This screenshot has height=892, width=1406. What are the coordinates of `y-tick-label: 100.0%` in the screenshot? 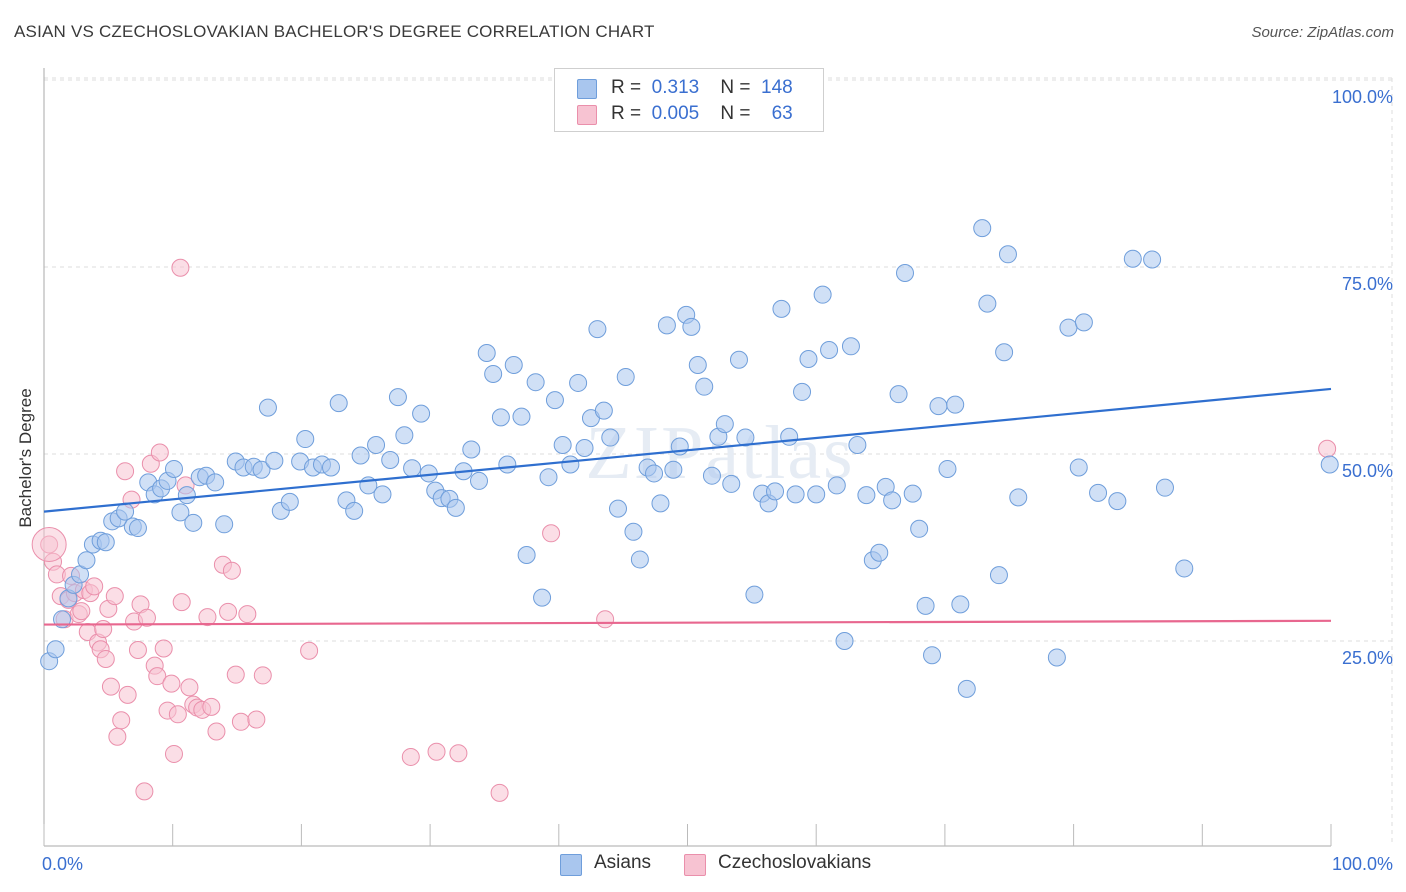 It's located at (1362, 97).